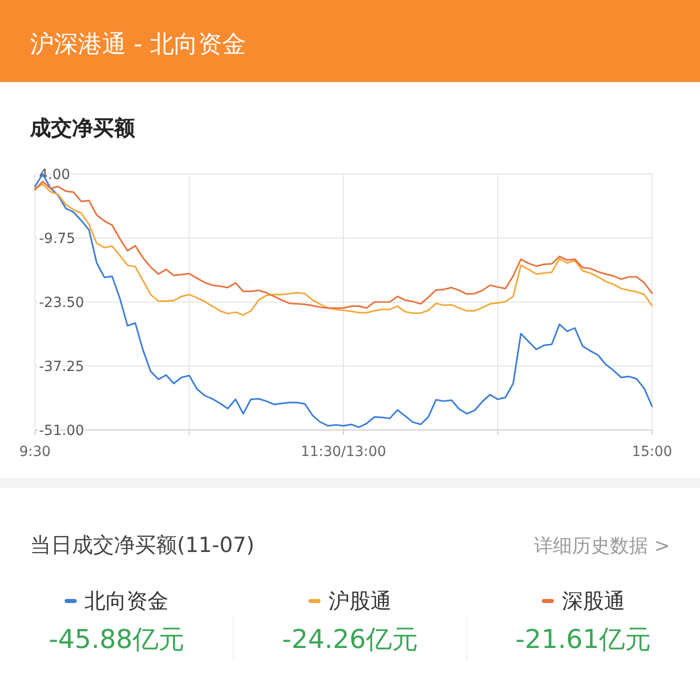  I want to click on legend-label: 北向资金, so click(126, 601).